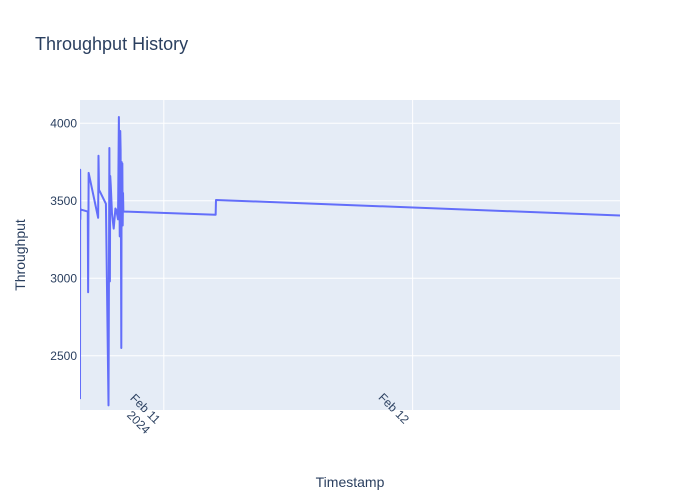 The width and height of the screenshot is (700, 500). What do you see at coordinates (350, 482) in the screenshot?
I see `x-axis-title: Timestamp` at bounding box center [350, 482].